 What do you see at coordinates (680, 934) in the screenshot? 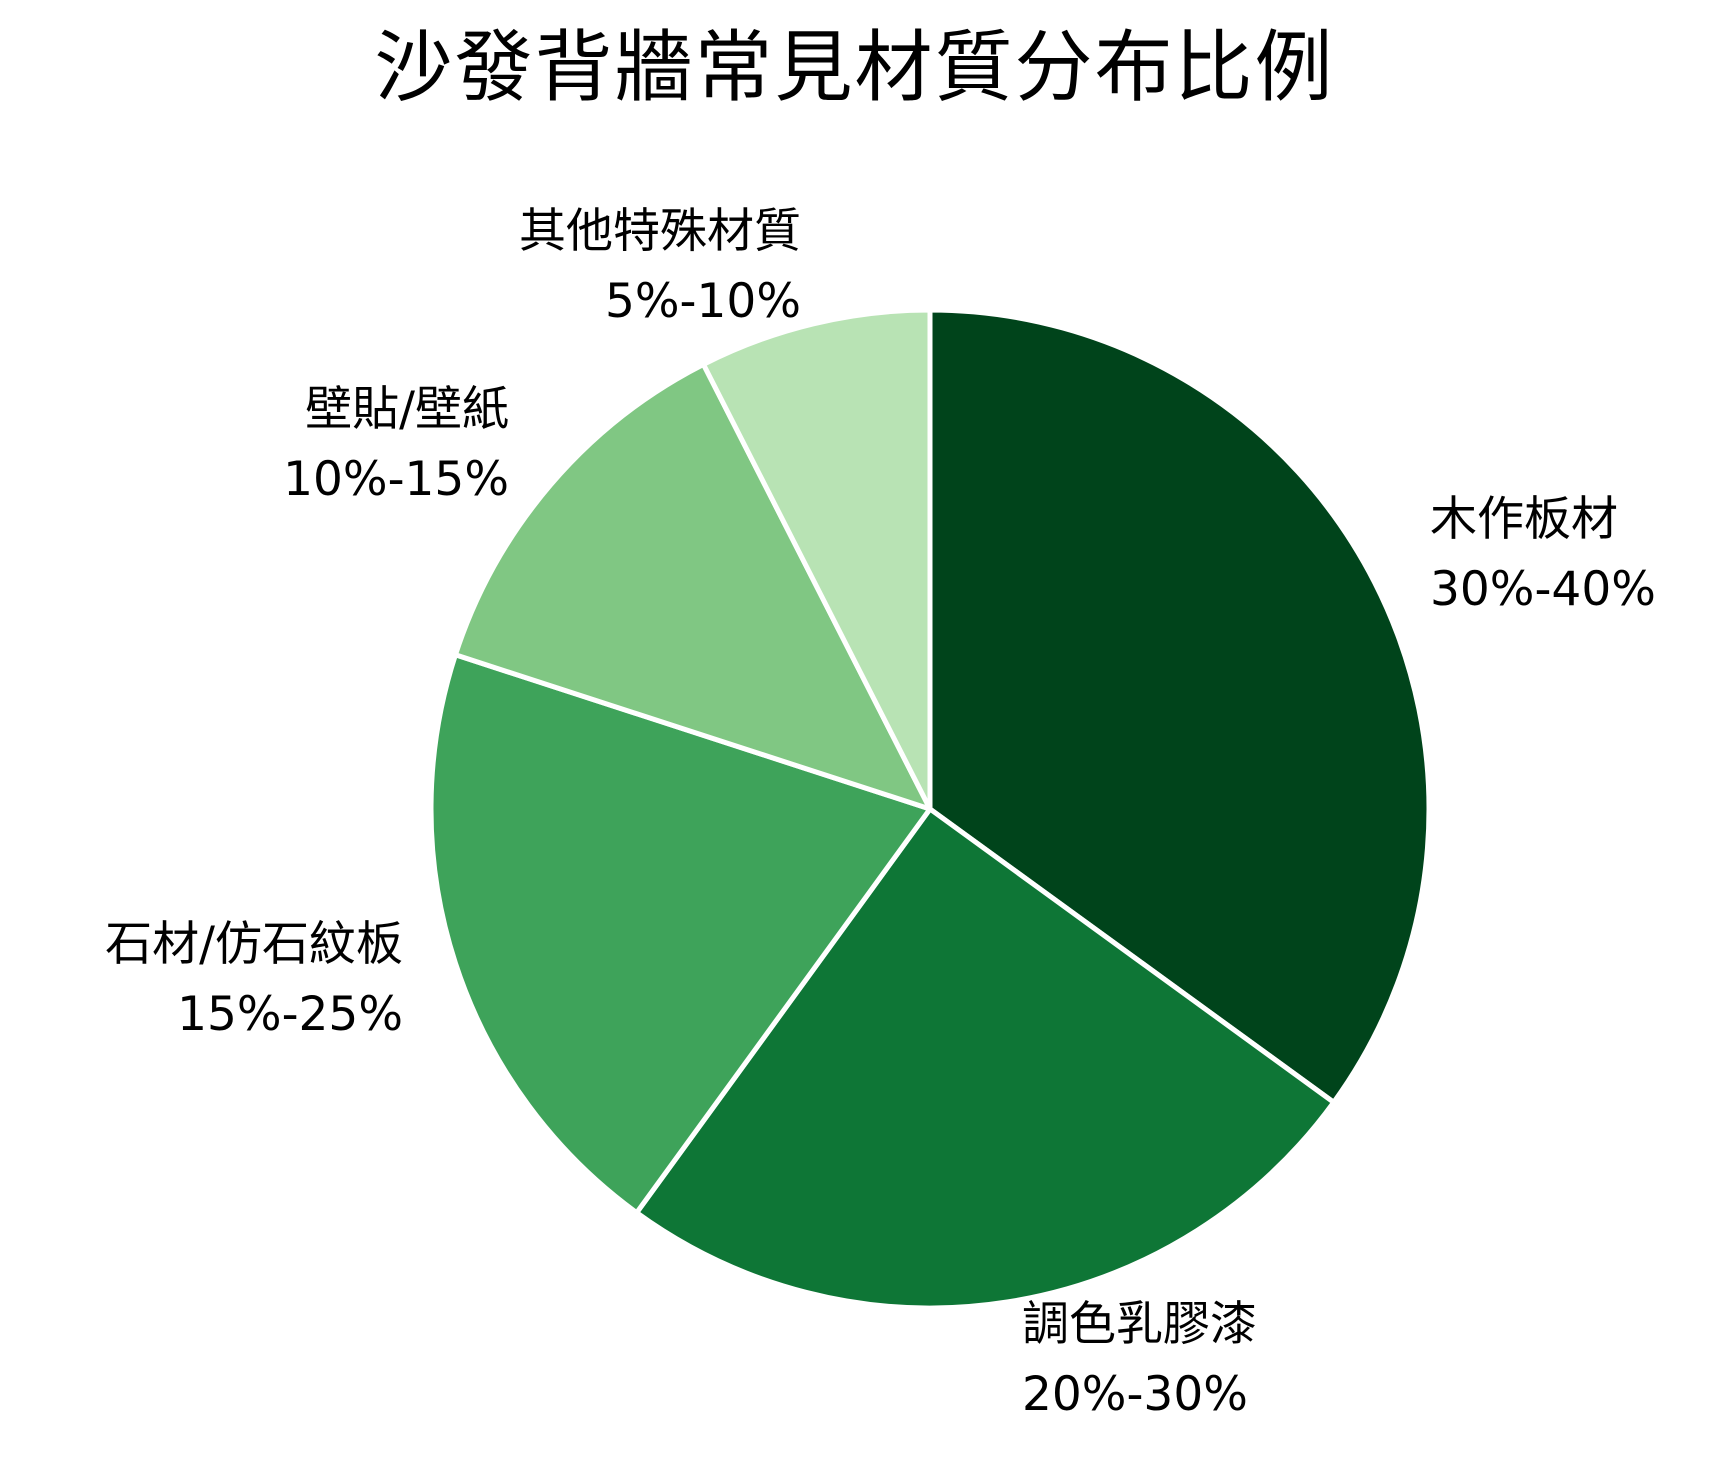
I see `slice-stone` at bounding box center [680, 934].